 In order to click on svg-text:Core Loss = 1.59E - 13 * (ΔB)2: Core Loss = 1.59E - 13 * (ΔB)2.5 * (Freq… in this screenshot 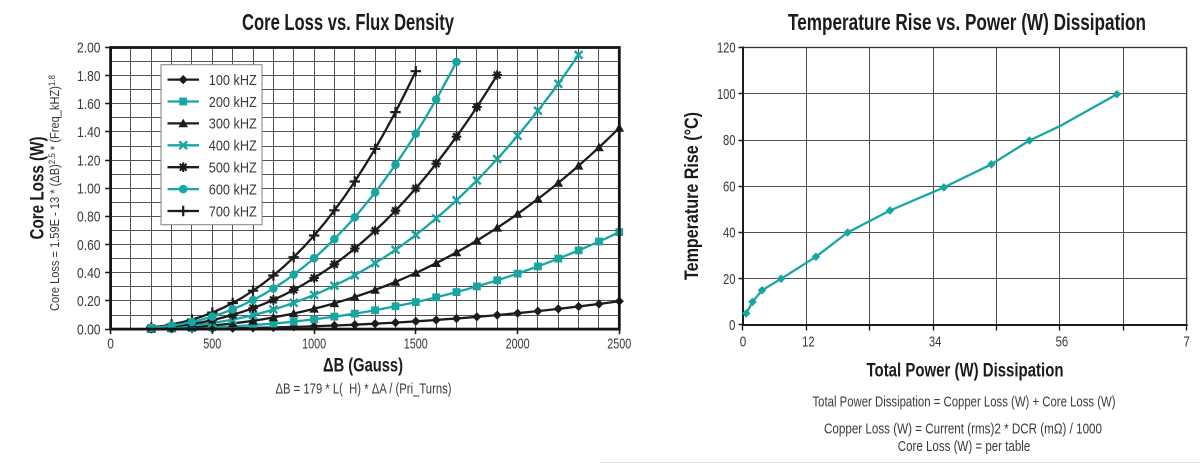, I will do `click(54, 193)`.